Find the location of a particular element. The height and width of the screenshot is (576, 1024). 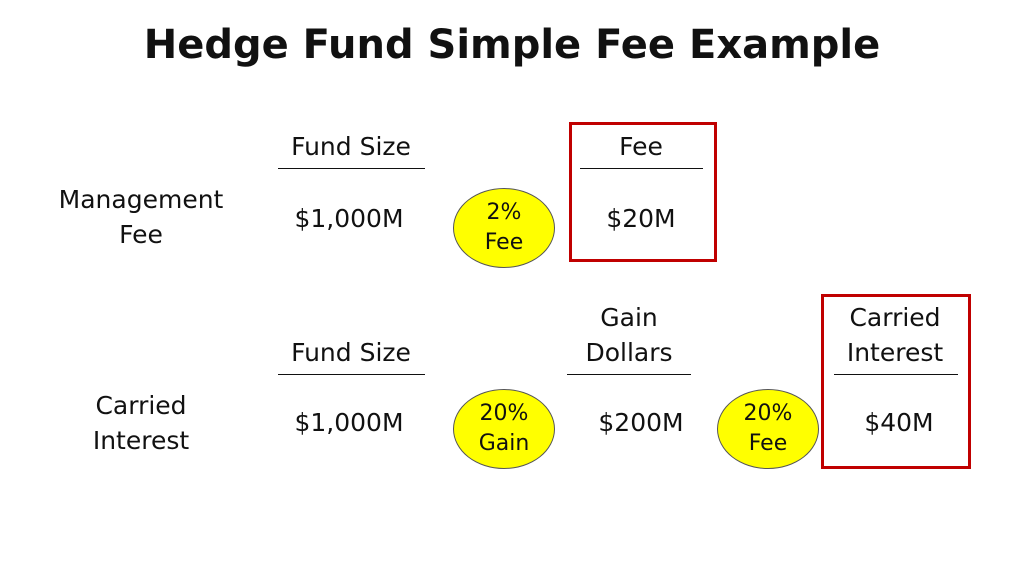

gain-header-line2: Dollars is located at coordinates (629, 352).